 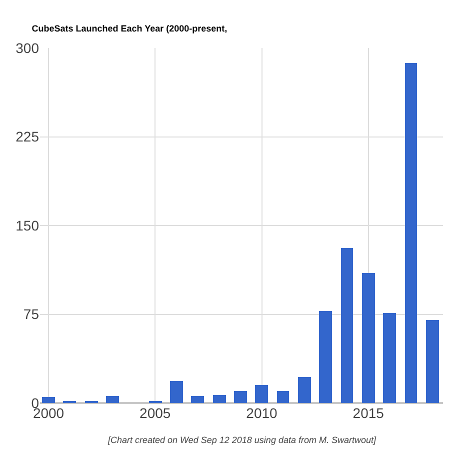 What do you see at coordinates (28, 136) in the screenshot?
I see `y-tick-label: 225` at bounding box center [28, 136].